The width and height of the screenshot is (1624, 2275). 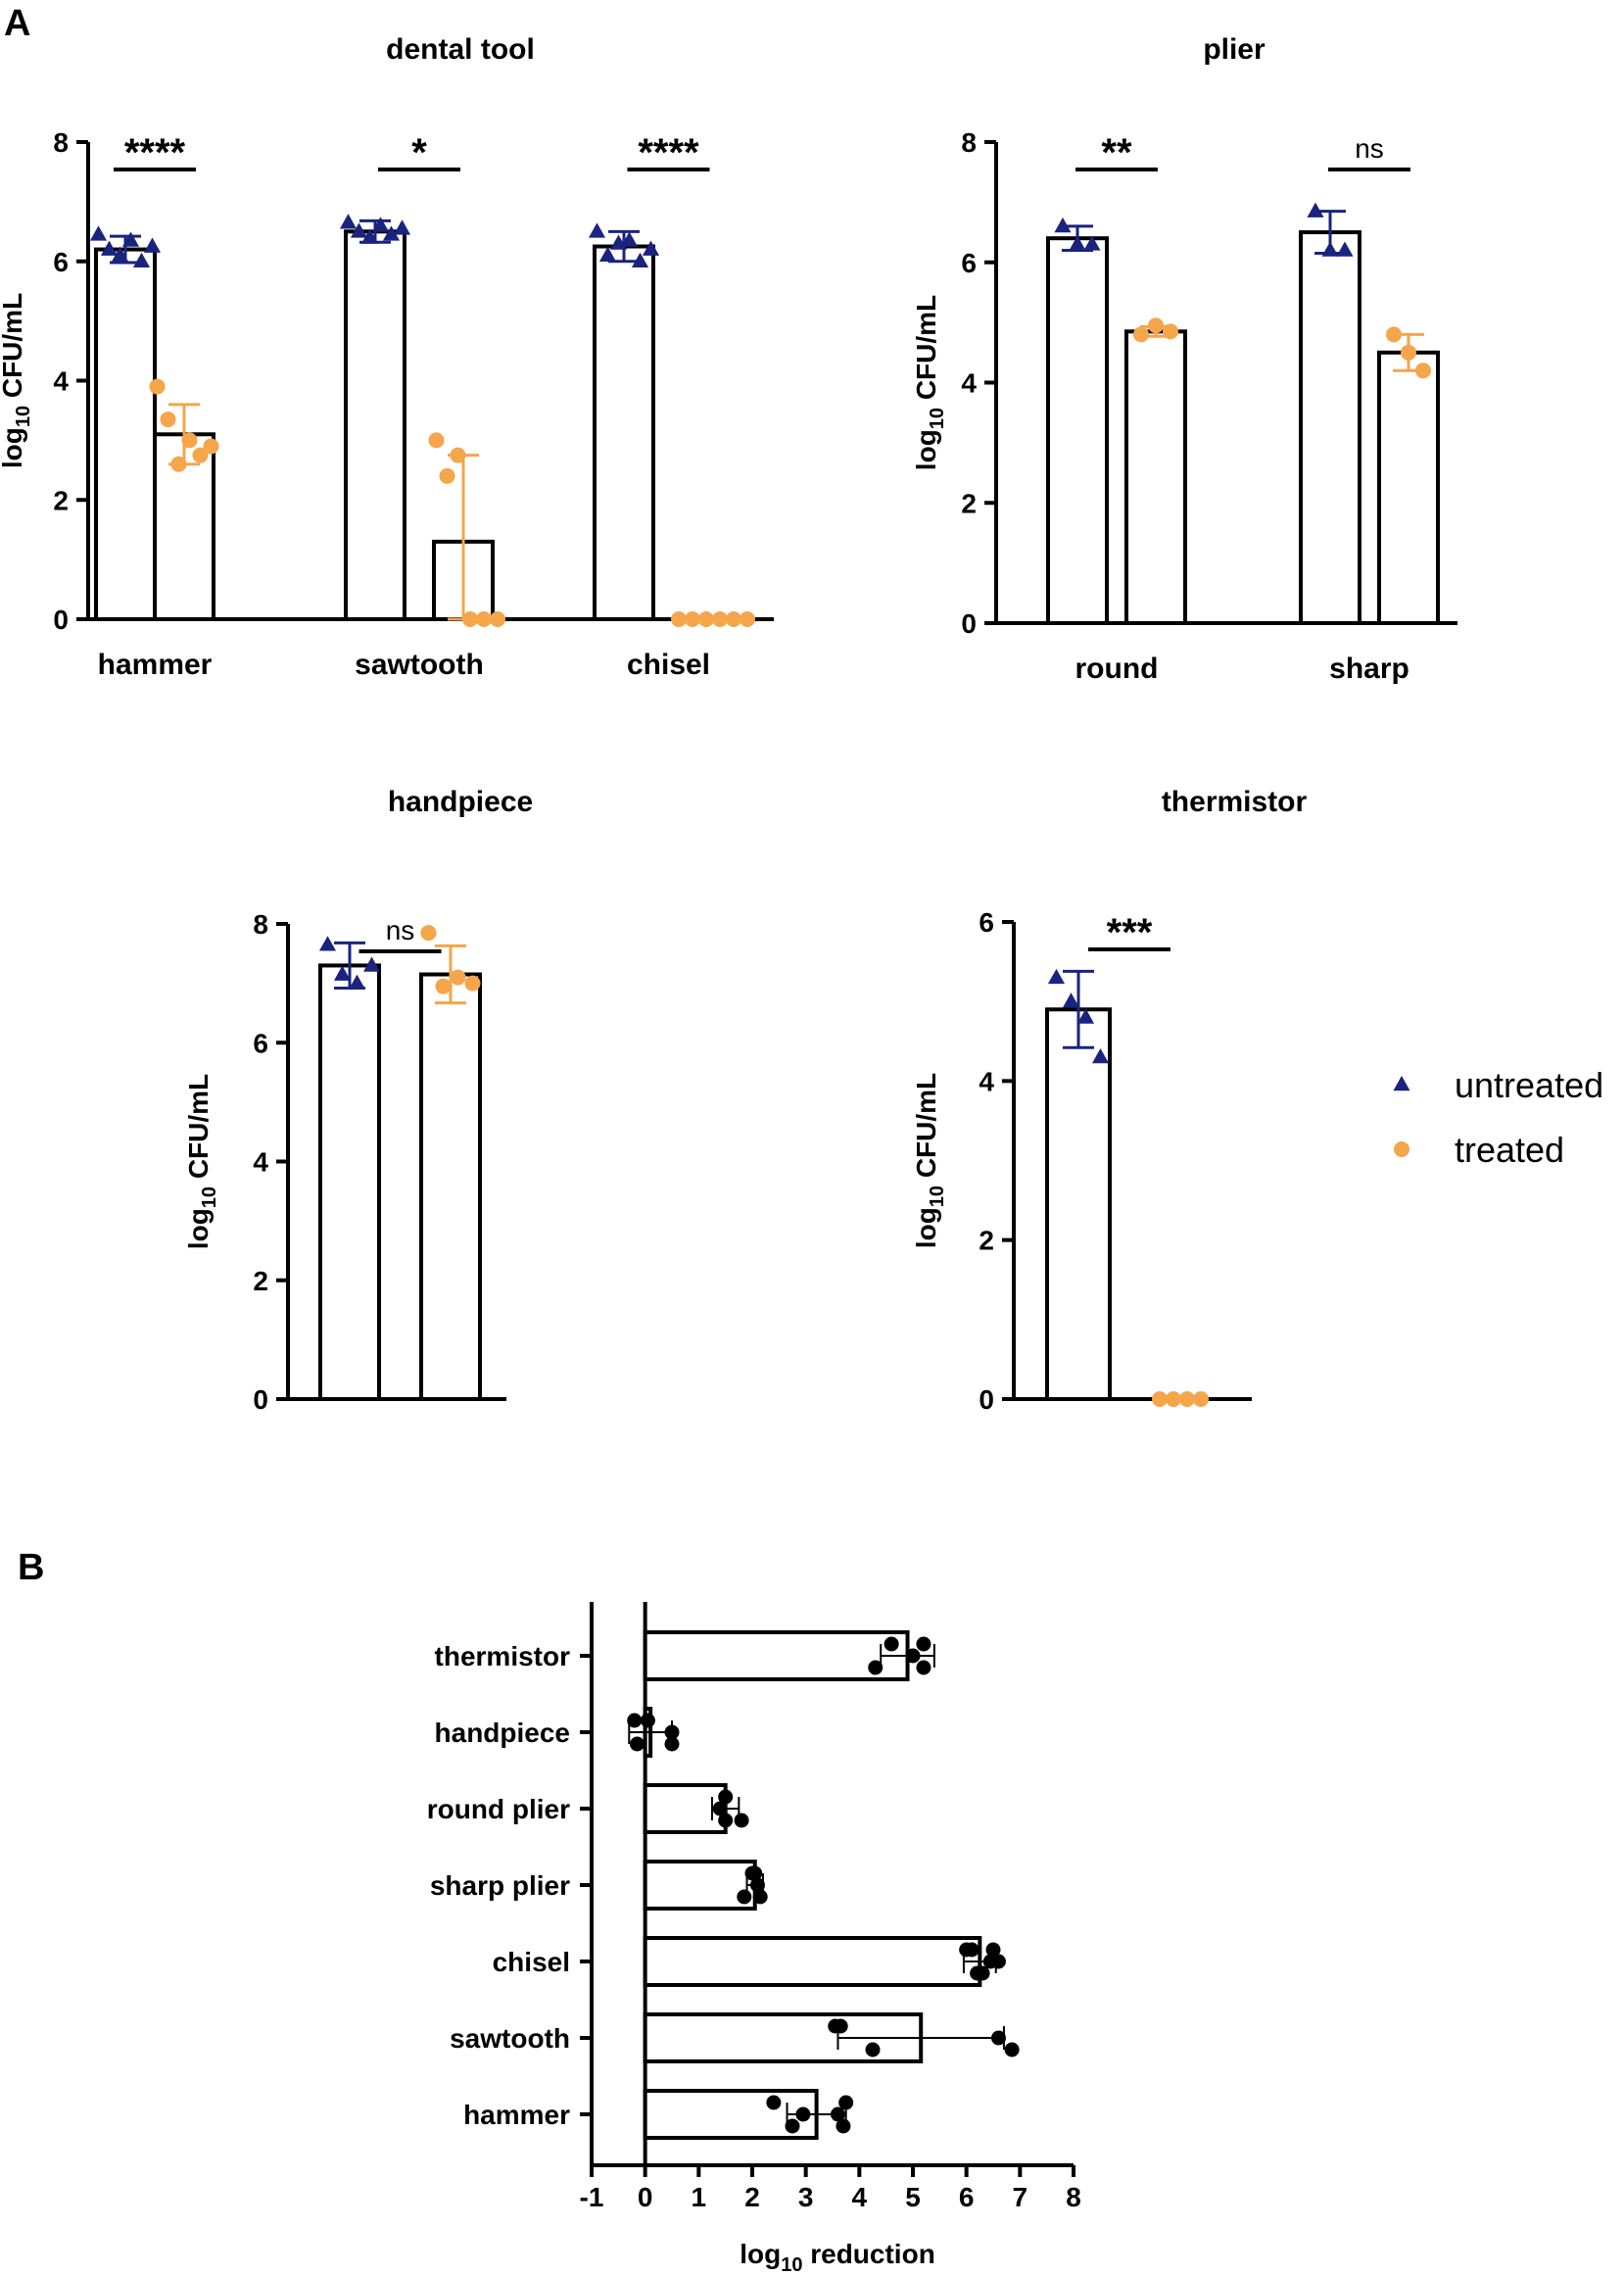 I want to click on x-tick-label: 0, so click(x=645, y=2197).